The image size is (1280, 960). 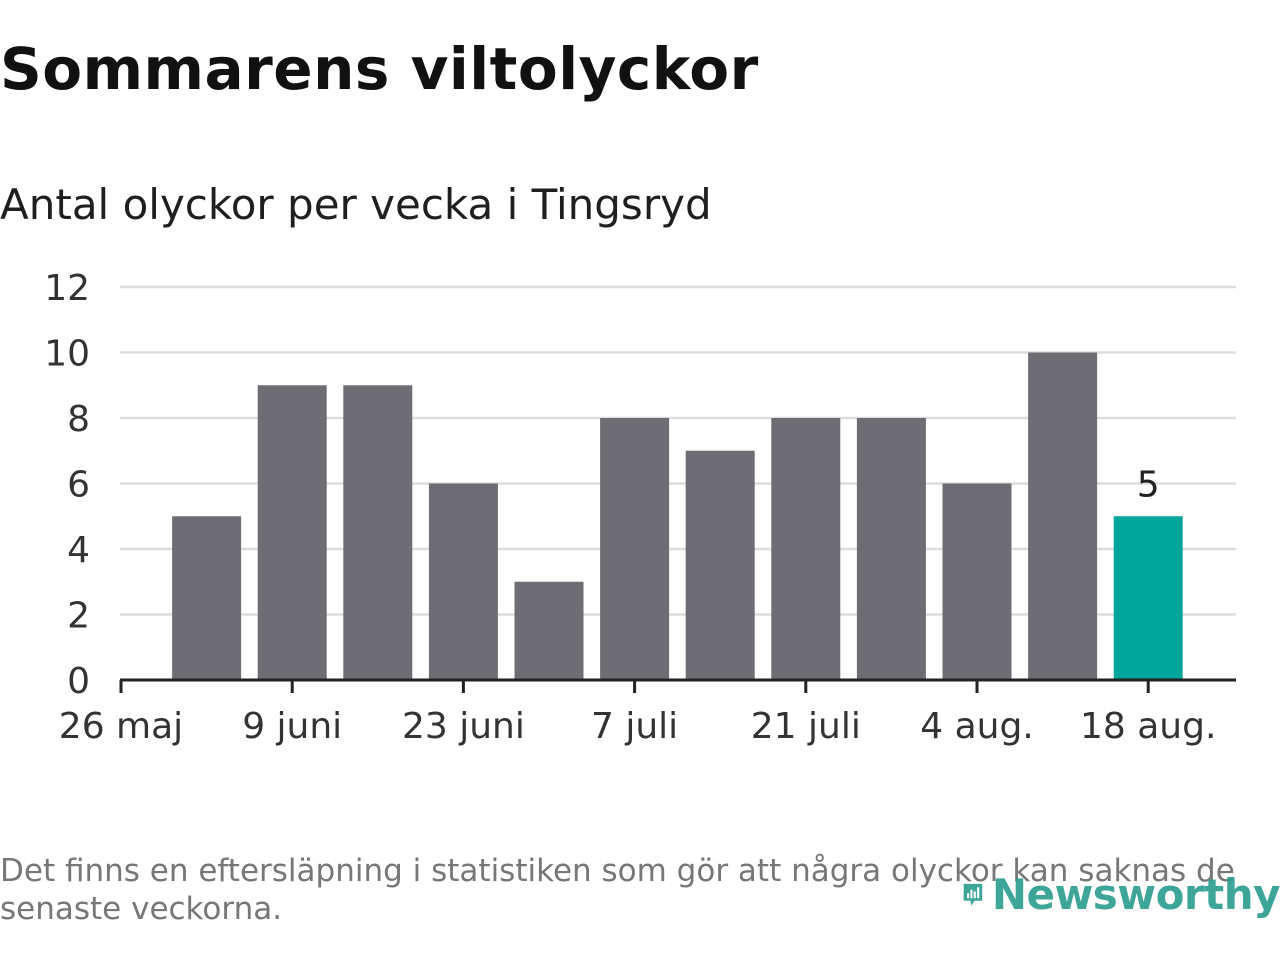 What do you see at coordinates (78, 419) in the screenshot?
I see `y-tick-label: 8` at bounding box center [78, 419].